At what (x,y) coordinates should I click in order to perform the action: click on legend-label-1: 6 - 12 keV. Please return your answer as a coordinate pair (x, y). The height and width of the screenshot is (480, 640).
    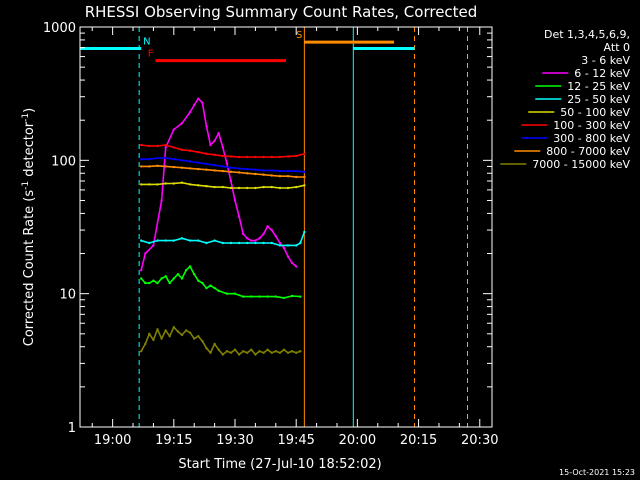
    Looking at the image, I should click on (602, 73).